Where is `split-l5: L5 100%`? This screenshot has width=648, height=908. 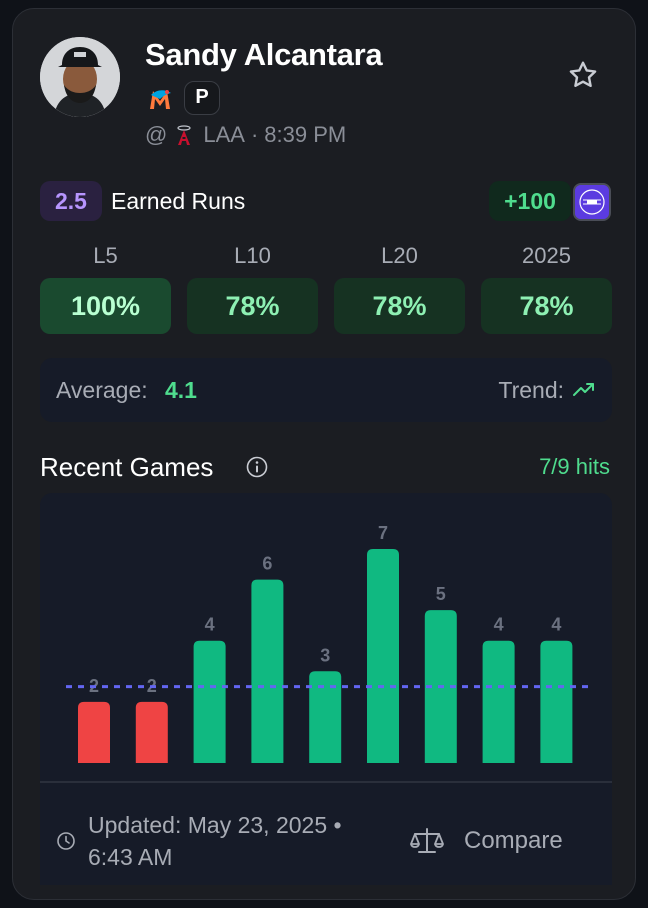
split-l5: L5 100% is located at coordinates (105, 287).